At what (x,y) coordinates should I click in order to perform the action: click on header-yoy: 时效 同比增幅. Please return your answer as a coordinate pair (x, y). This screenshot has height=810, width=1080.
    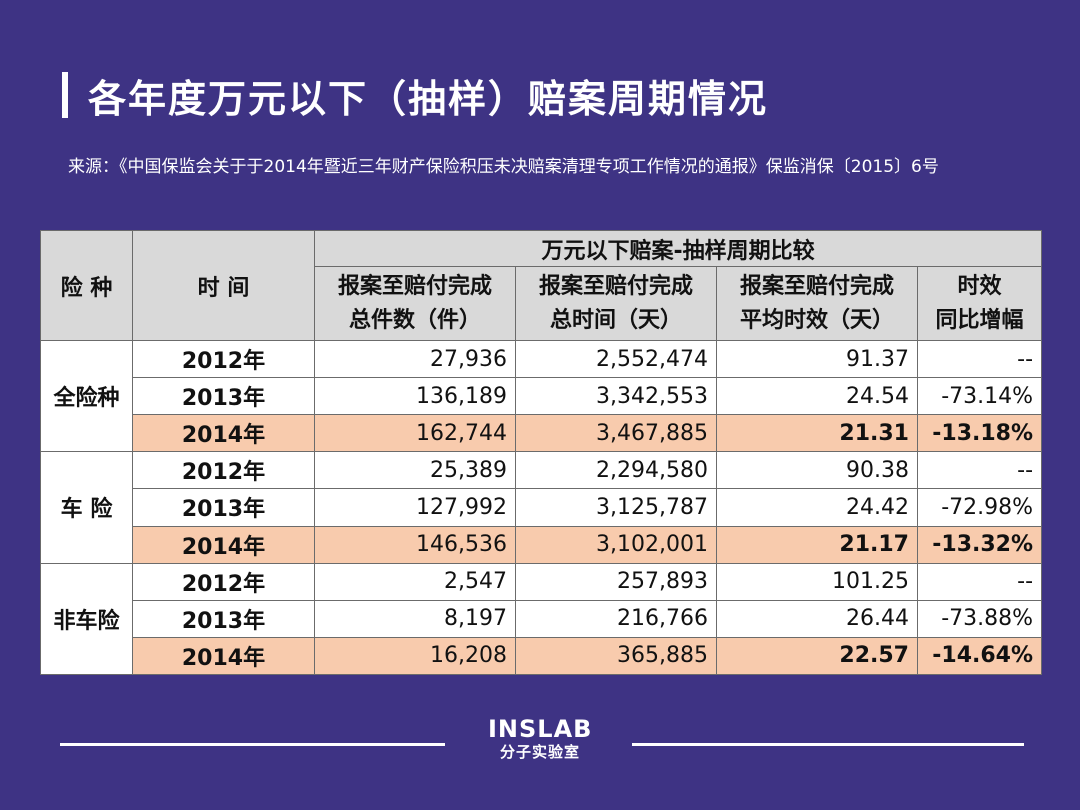
    Looking at the image, I should click on (979, 303).